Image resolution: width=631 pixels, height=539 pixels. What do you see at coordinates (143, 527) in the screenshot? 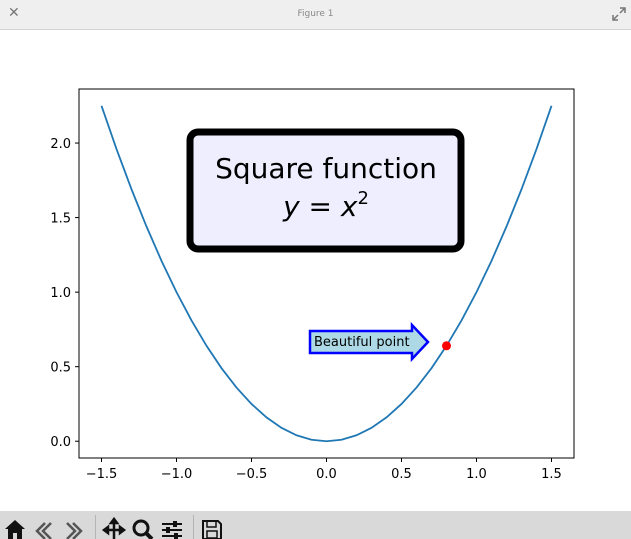
I see `zoom-icon` at bounding box center [143, 527].